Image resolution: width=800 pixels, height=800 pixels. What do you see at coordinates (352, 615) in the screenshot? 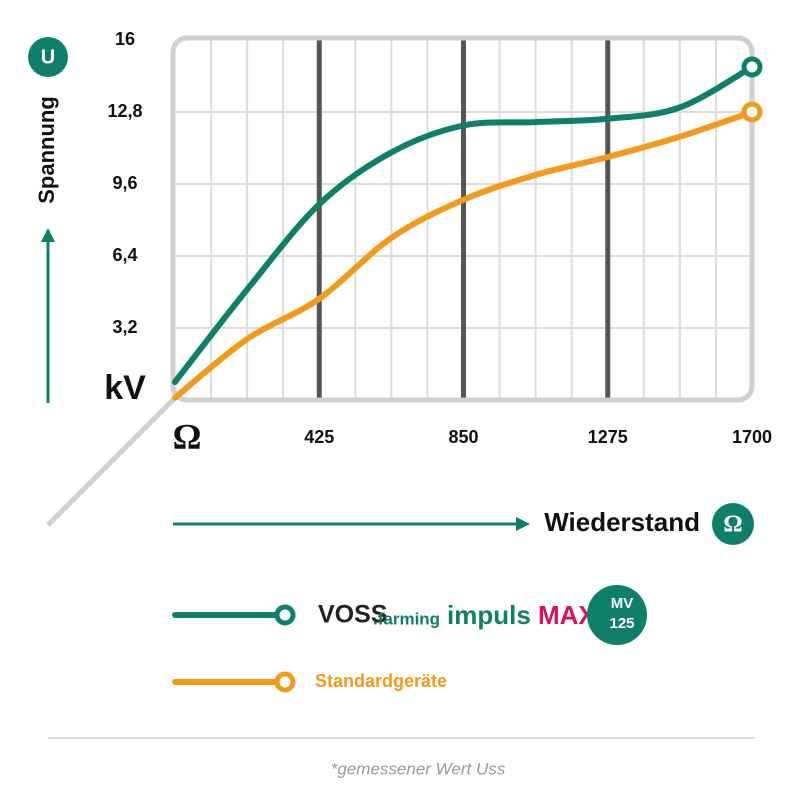
I see `logo-brand: VOSS` at bounding box center [352, 615].